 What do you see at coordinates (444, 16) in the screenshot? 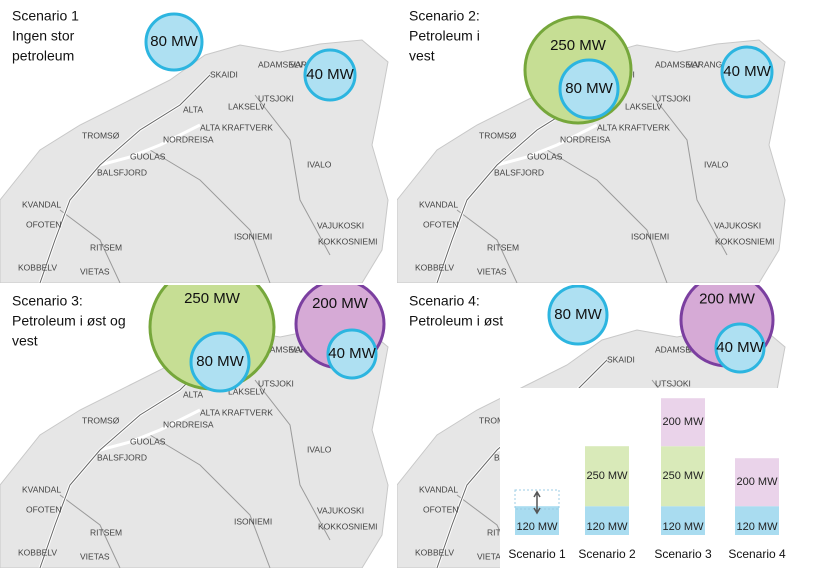
I see `scenario-title: Scenario 2:` at bounding box center [444, 16].